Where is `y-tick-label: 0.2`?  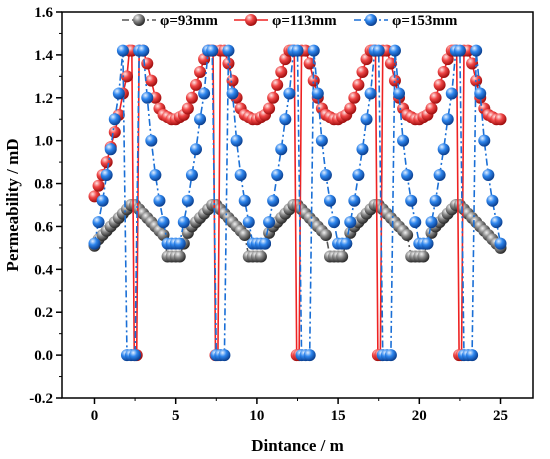 y-tick-label: 0.2 is located at coordinates (43, 313).